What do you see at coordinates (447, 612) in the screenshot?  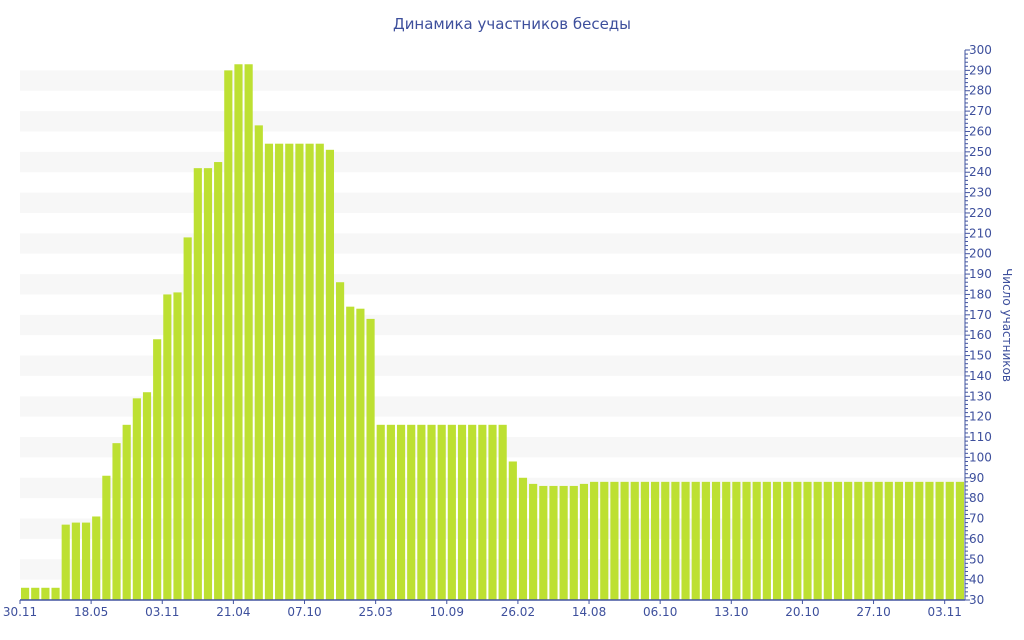 I see `x-tick-label: 10.09` at bounding box center [447, 612].